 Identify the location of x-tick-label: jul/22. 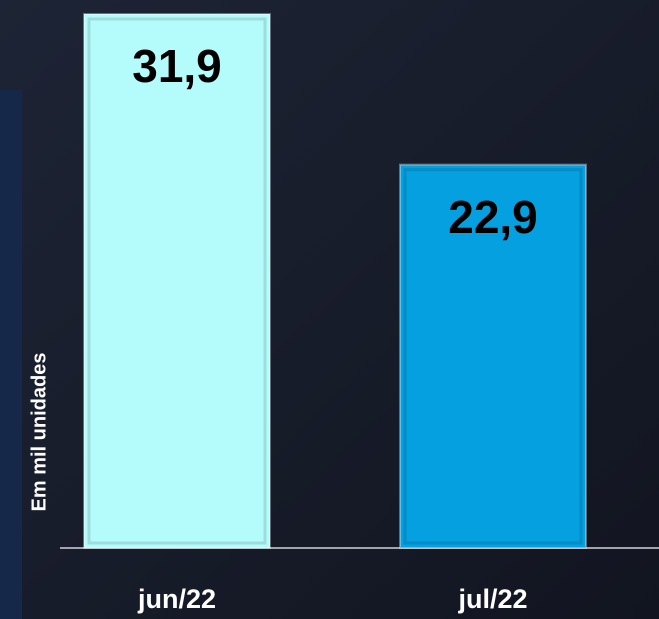
(492, 599).